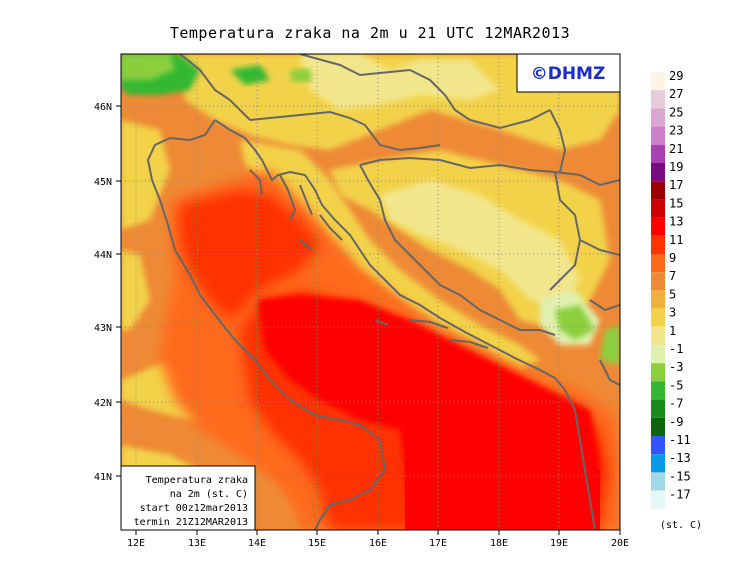 Image resolution: width=740 pixels, height=582 pixels. I want to click on colorbar-label: 9, so click(672, 258).